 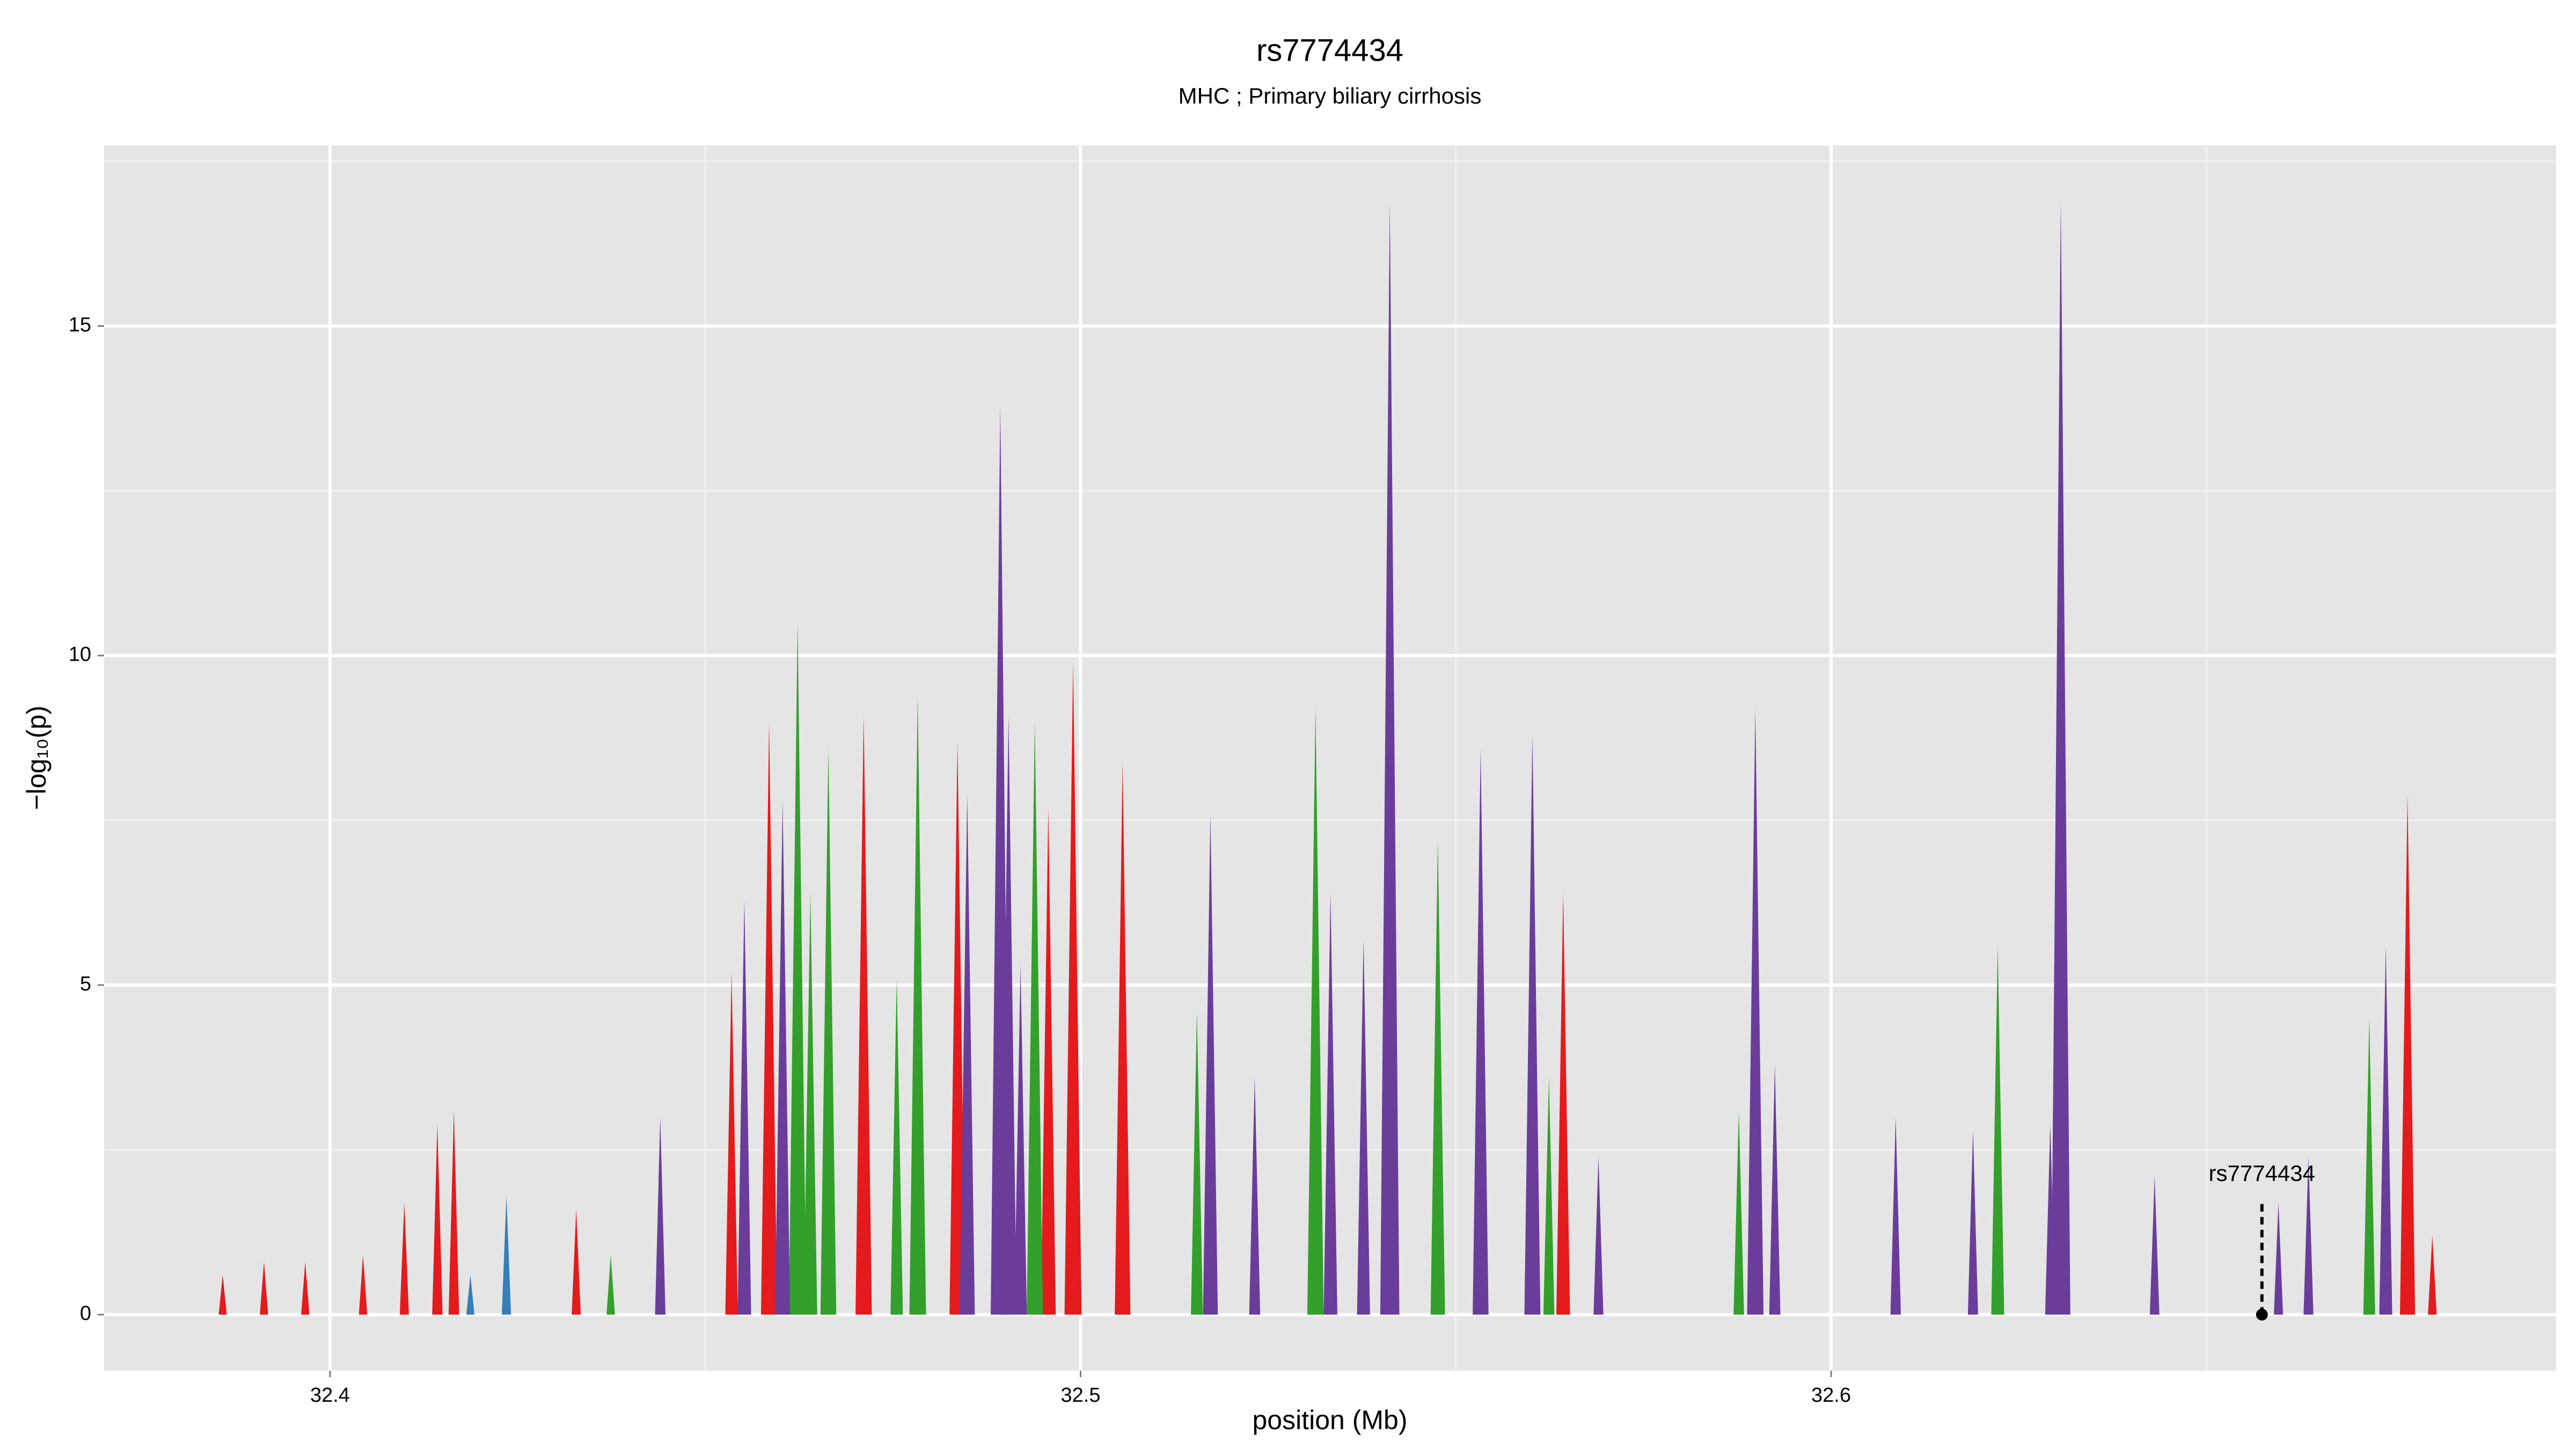 I want to click on annotation-label: rs7774434, so click(x=2262, y=1173).